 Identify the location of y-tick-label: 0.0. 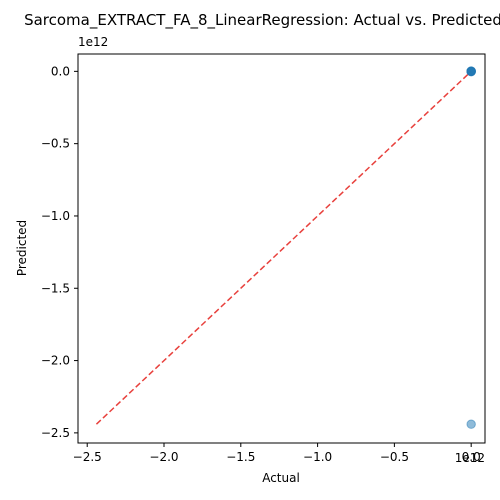
(60, 71).